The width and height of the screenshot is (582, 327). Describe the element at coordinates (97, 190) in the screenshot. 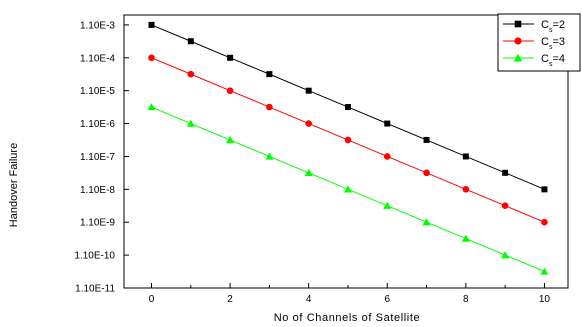

I see `y-tick-label: 1.10E-8` at that location.